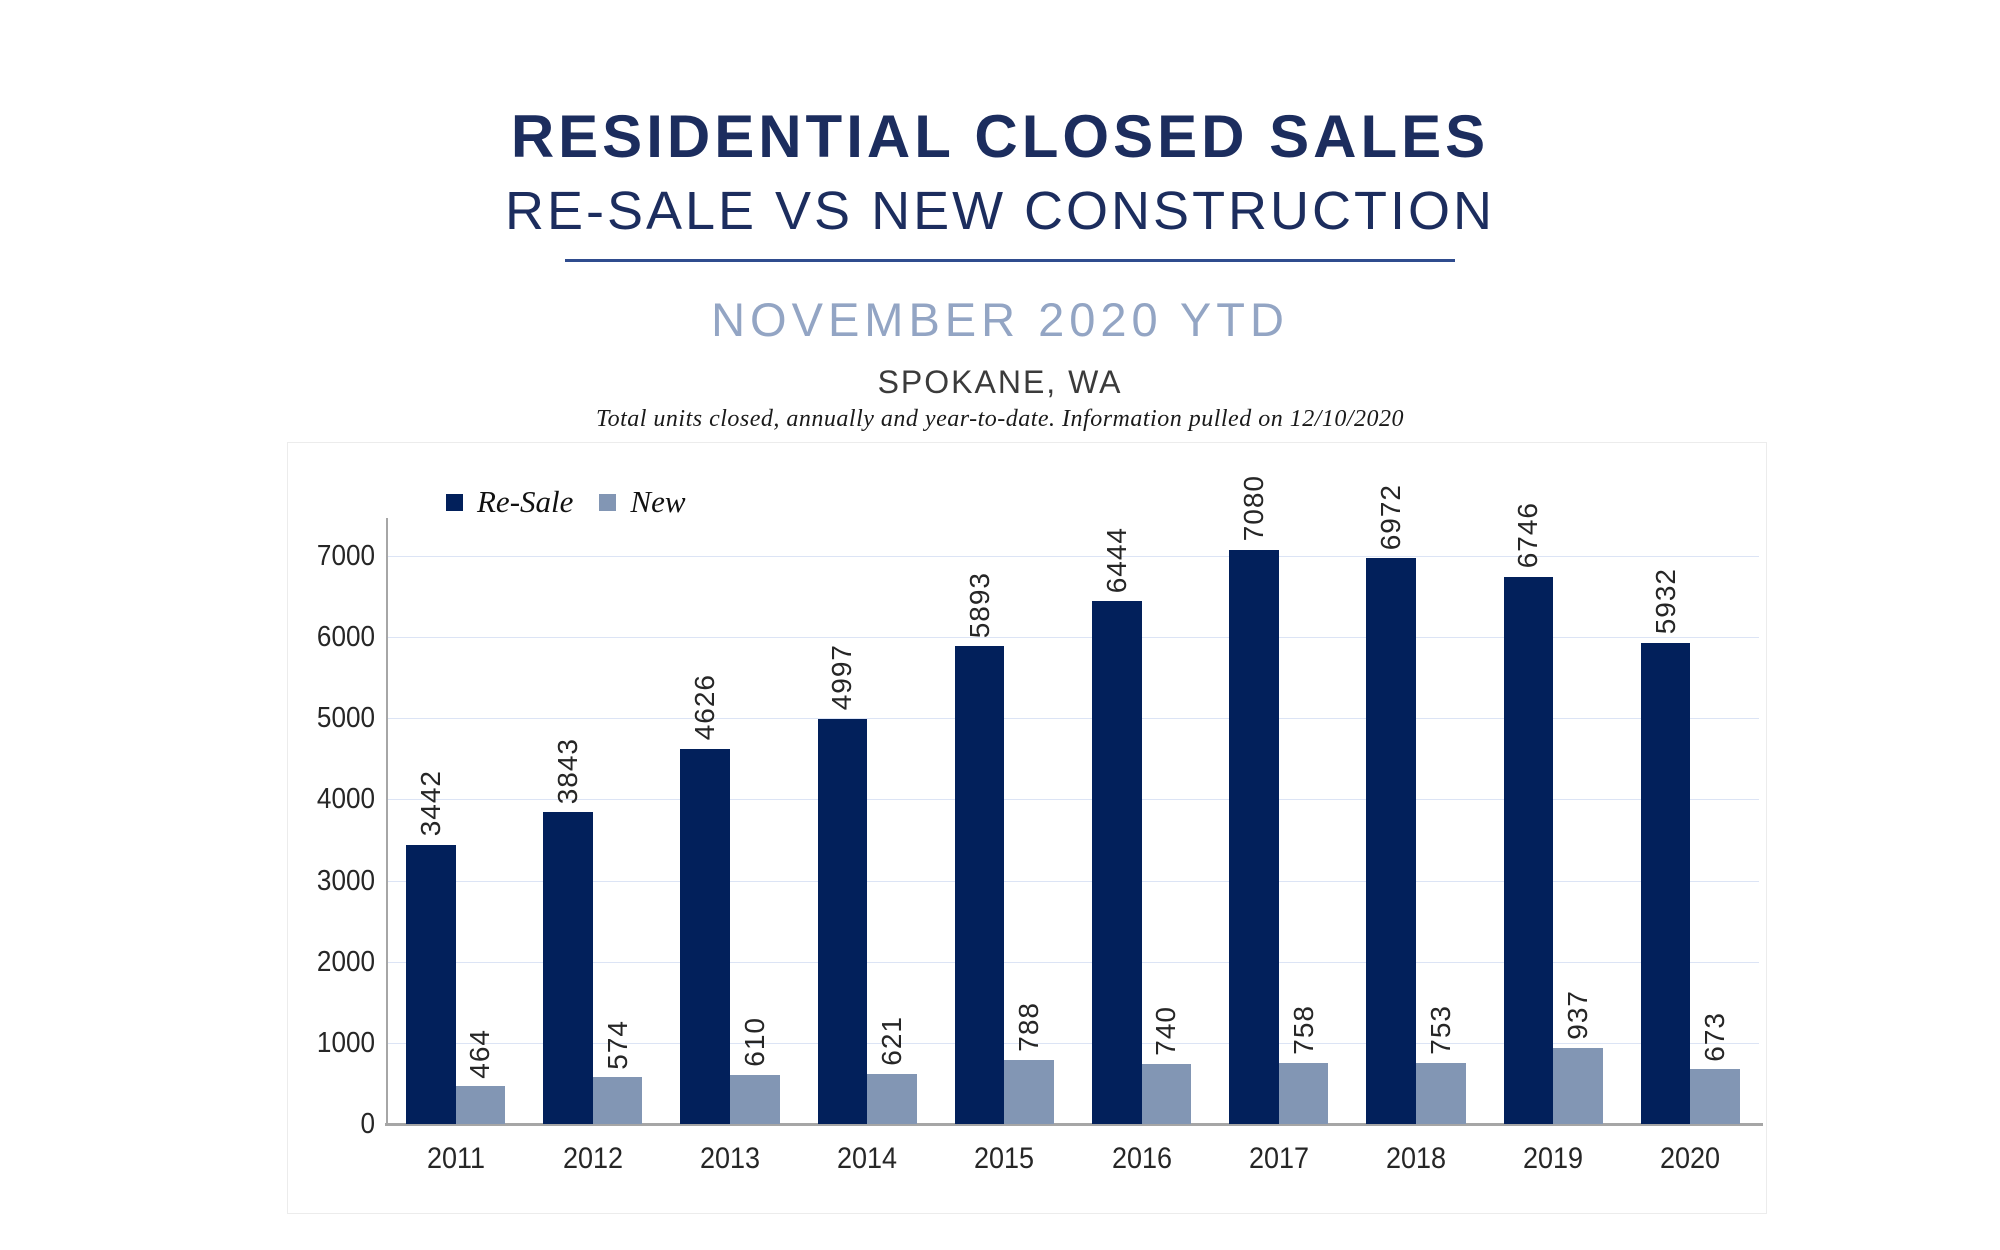 This screenshot has height=1250, width=2000. What do you see at coordinates (1440, 1030) in the screenshot?
I see `bar-value-label: 753` at bounding box center [1440, 1030].